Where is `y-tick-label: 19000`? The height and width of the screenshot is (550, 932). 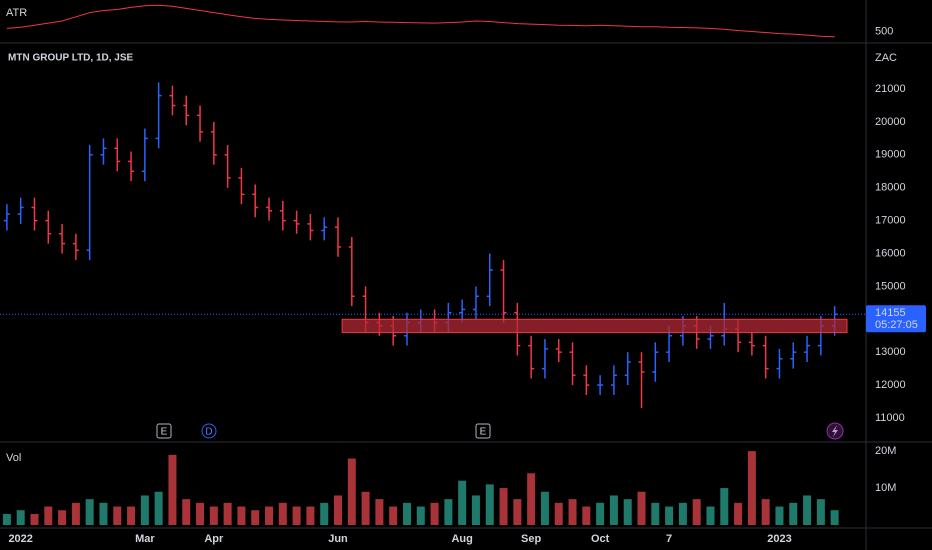
y-tick-label: 19000 is located at coordinates (890, 155).